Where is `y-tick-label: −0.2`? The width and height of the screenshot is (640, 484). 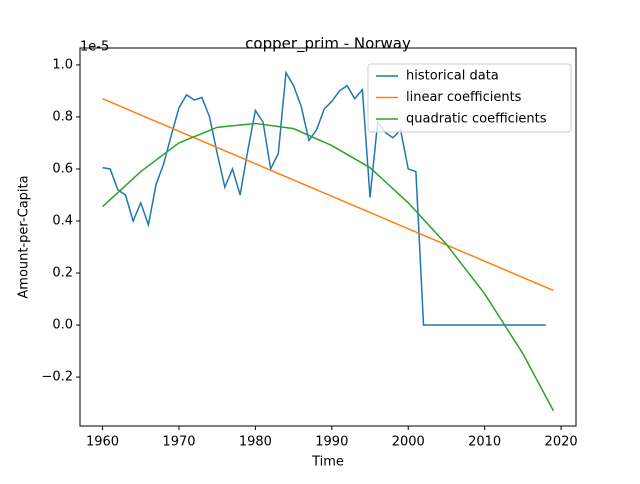 y-tick-label: −0.2 is located at coordinates (57, 377).